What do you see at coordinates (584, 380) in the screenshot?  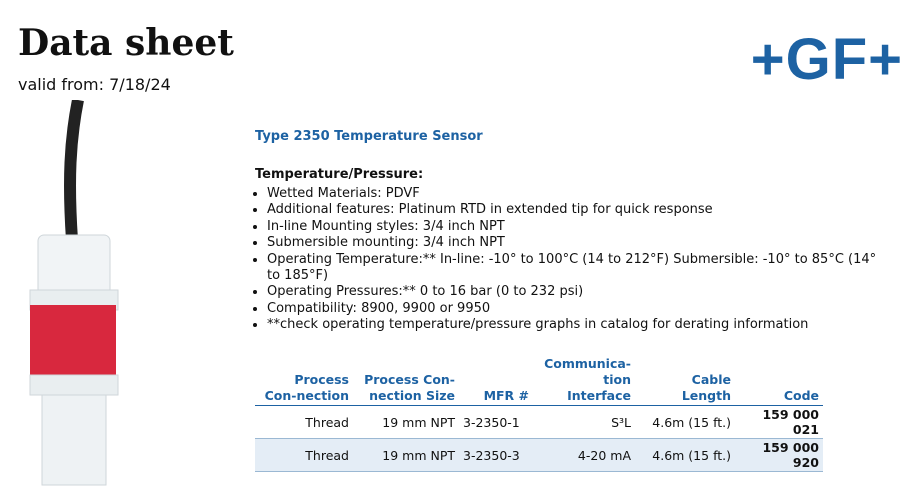 I see `column-header: Communica-tion Interface` at bounding box center [584, 380].